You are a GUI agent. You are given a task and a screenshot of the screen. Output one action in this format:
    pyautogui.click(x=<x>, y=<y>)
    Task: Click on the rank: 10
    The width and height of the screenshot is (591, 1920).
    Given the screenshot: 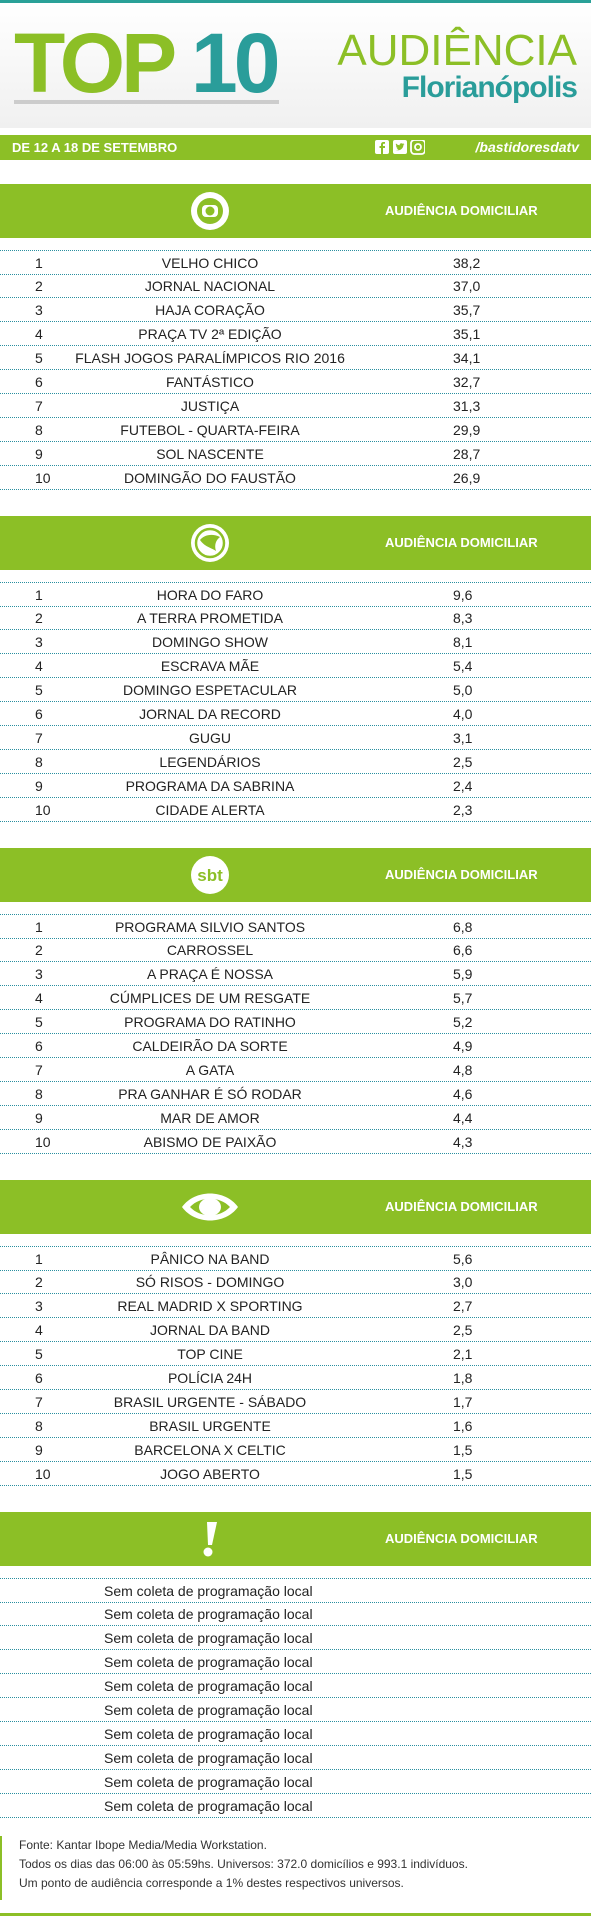 What is the action you would take?
    pyautogui.click(x=43, y=1474)
    